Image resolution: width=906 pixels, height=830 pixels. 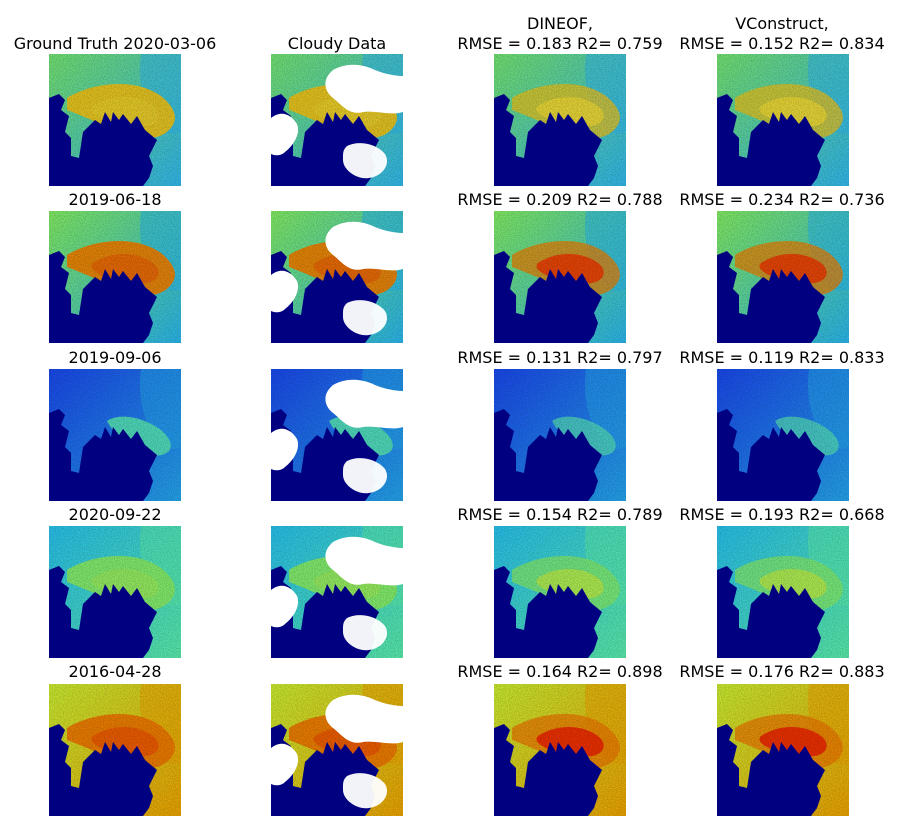 What do you see at coordinates (782, 357) in the screenshot?
I see `row3-vconstruct-metrics: RMSE = 0.119 R2= 0.833` at bounding box center [782, 357].